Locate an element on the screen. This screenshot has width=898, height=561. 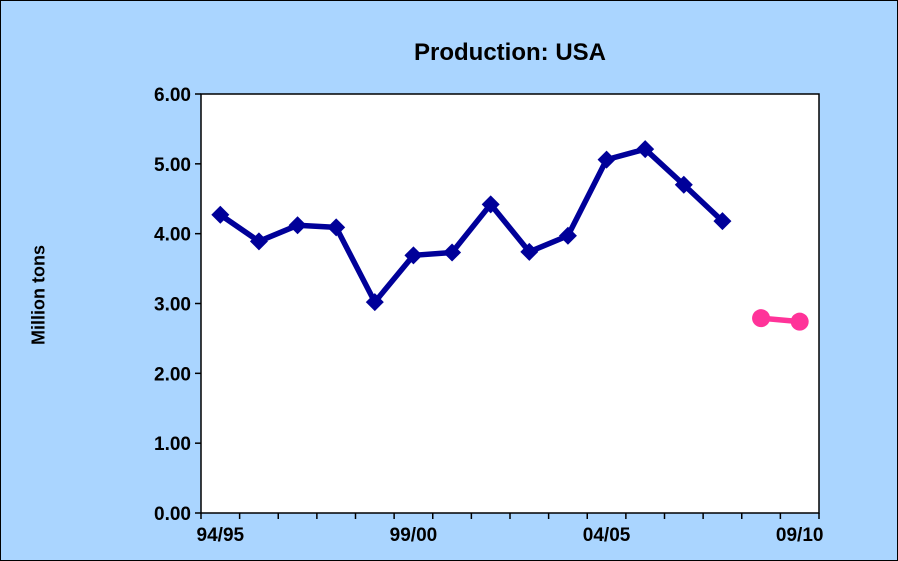
y-axis-tick-labels: 0.00 1.00 2.00 3.00 4.00 5.00 6.00 is located at coordinates (172, 305).